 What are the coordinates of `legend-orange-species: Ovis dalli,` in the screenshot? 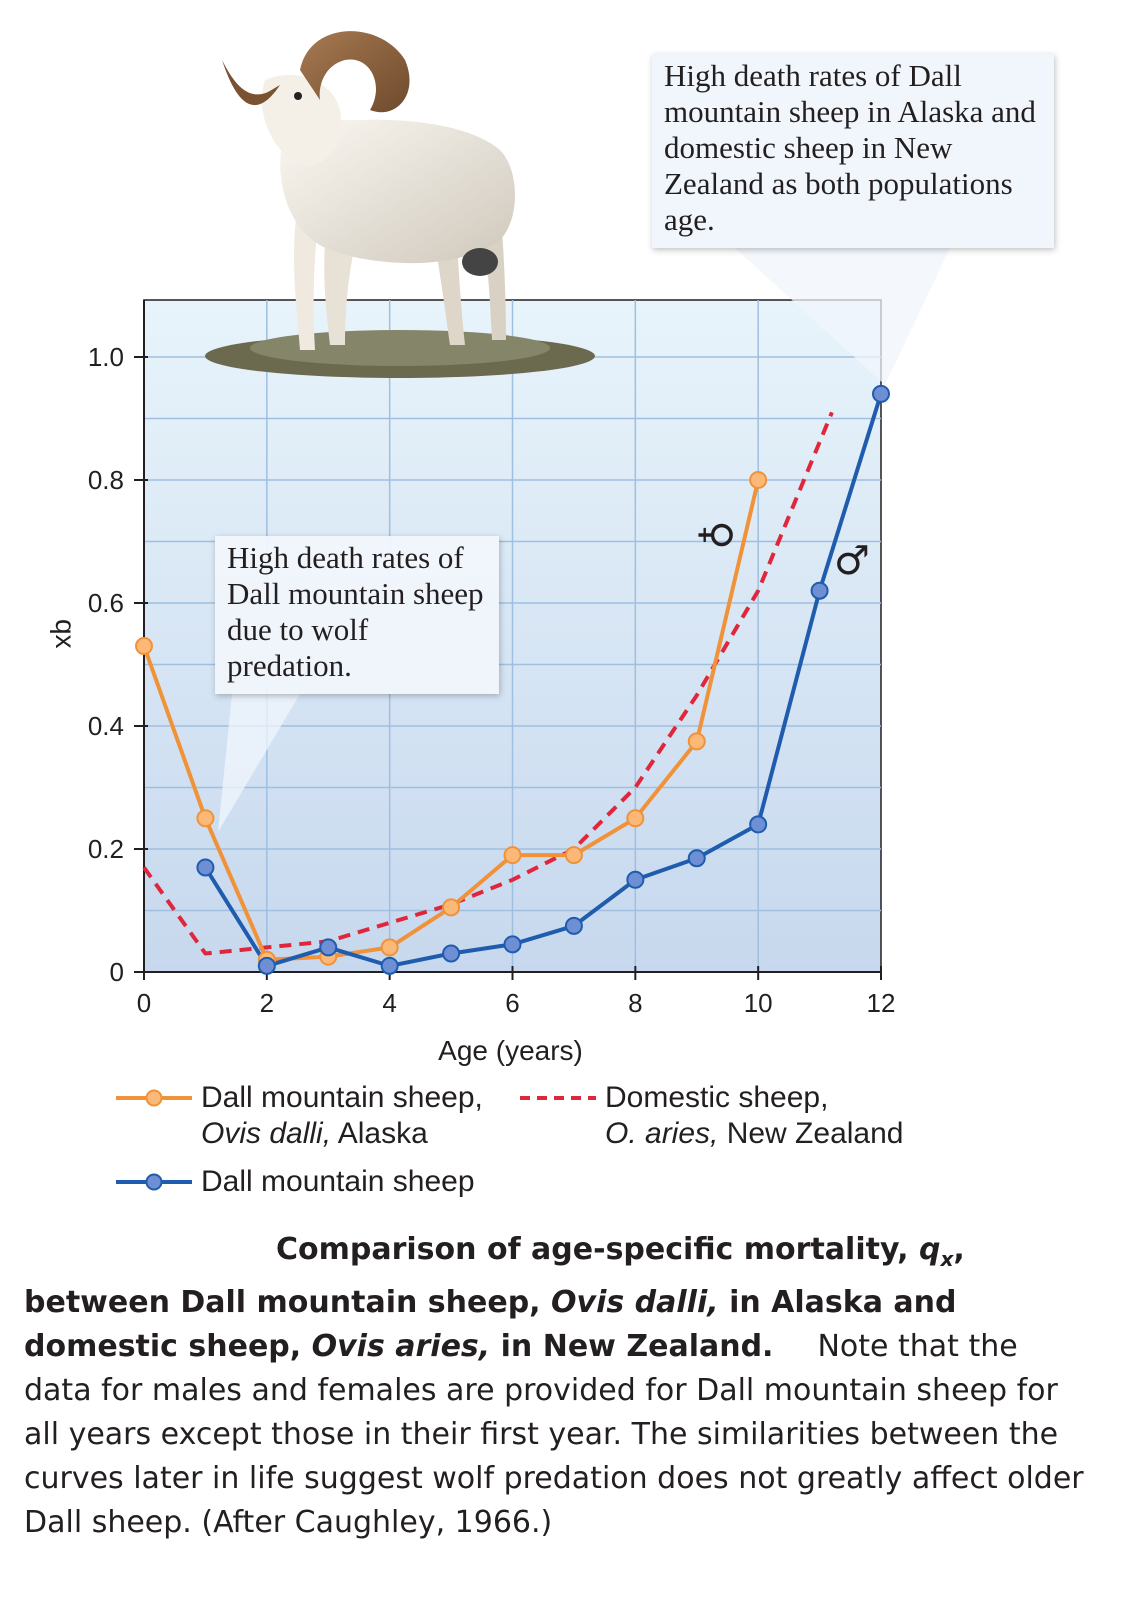 It's located at (266, 1133).